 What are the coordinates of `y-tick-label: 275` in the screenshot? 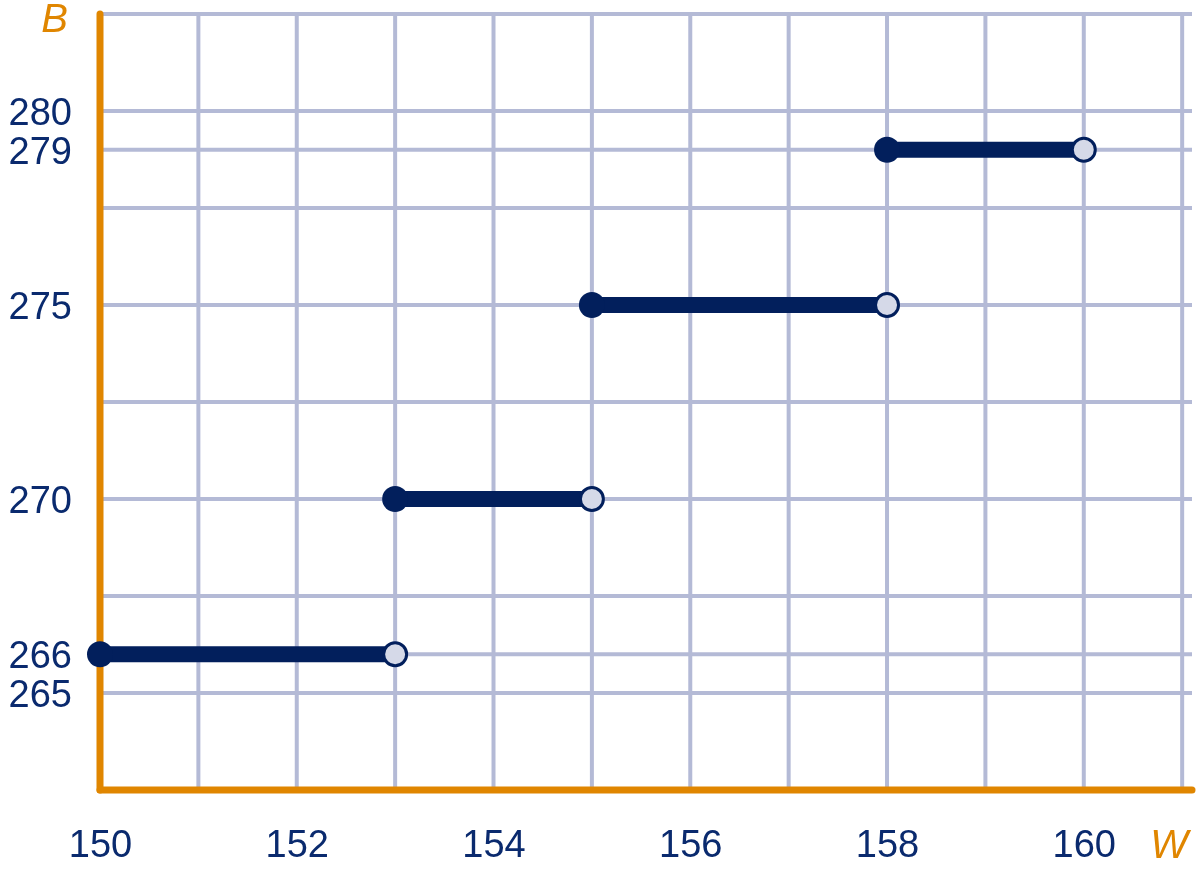 It's located at (40, 305).